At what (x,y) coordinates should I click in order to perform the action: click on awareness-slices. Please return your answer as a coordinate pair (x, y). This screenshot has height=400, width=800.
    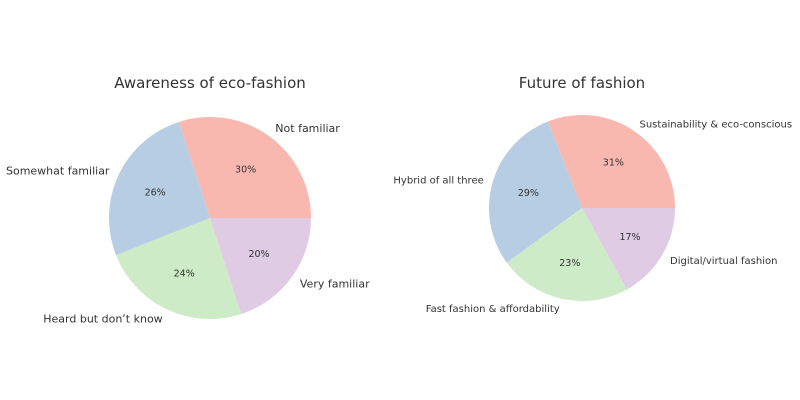
    Looking at the image, I should click on (209, 218).